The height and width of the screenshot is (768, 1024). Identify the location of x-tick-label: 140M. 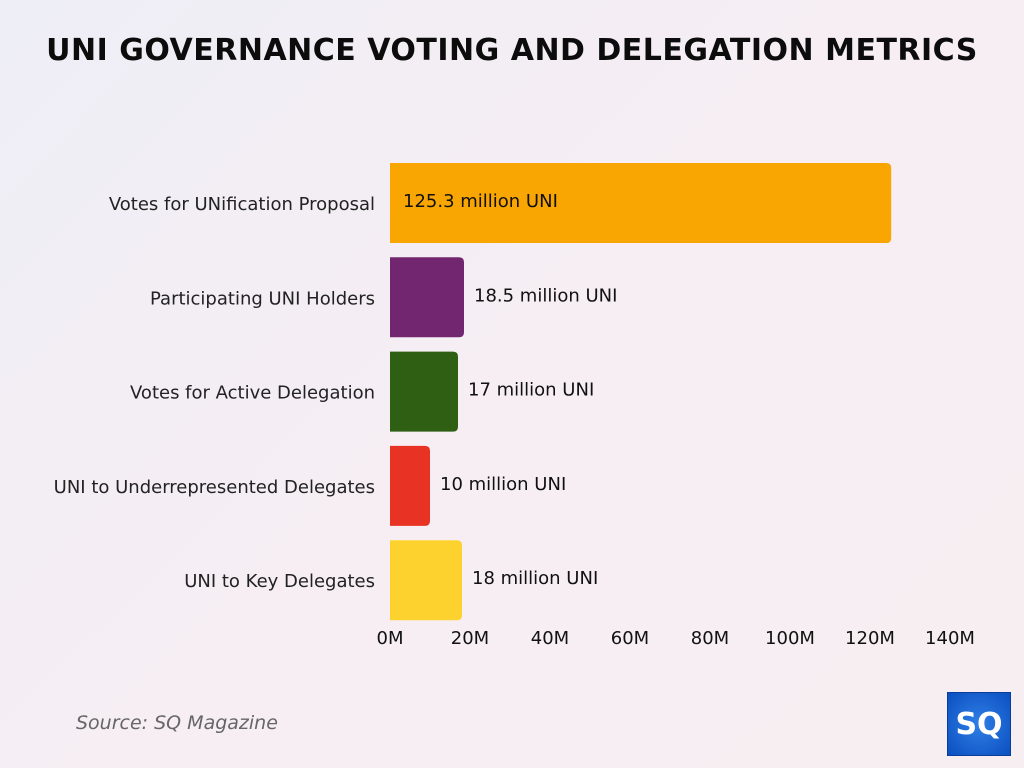
(950, 638).